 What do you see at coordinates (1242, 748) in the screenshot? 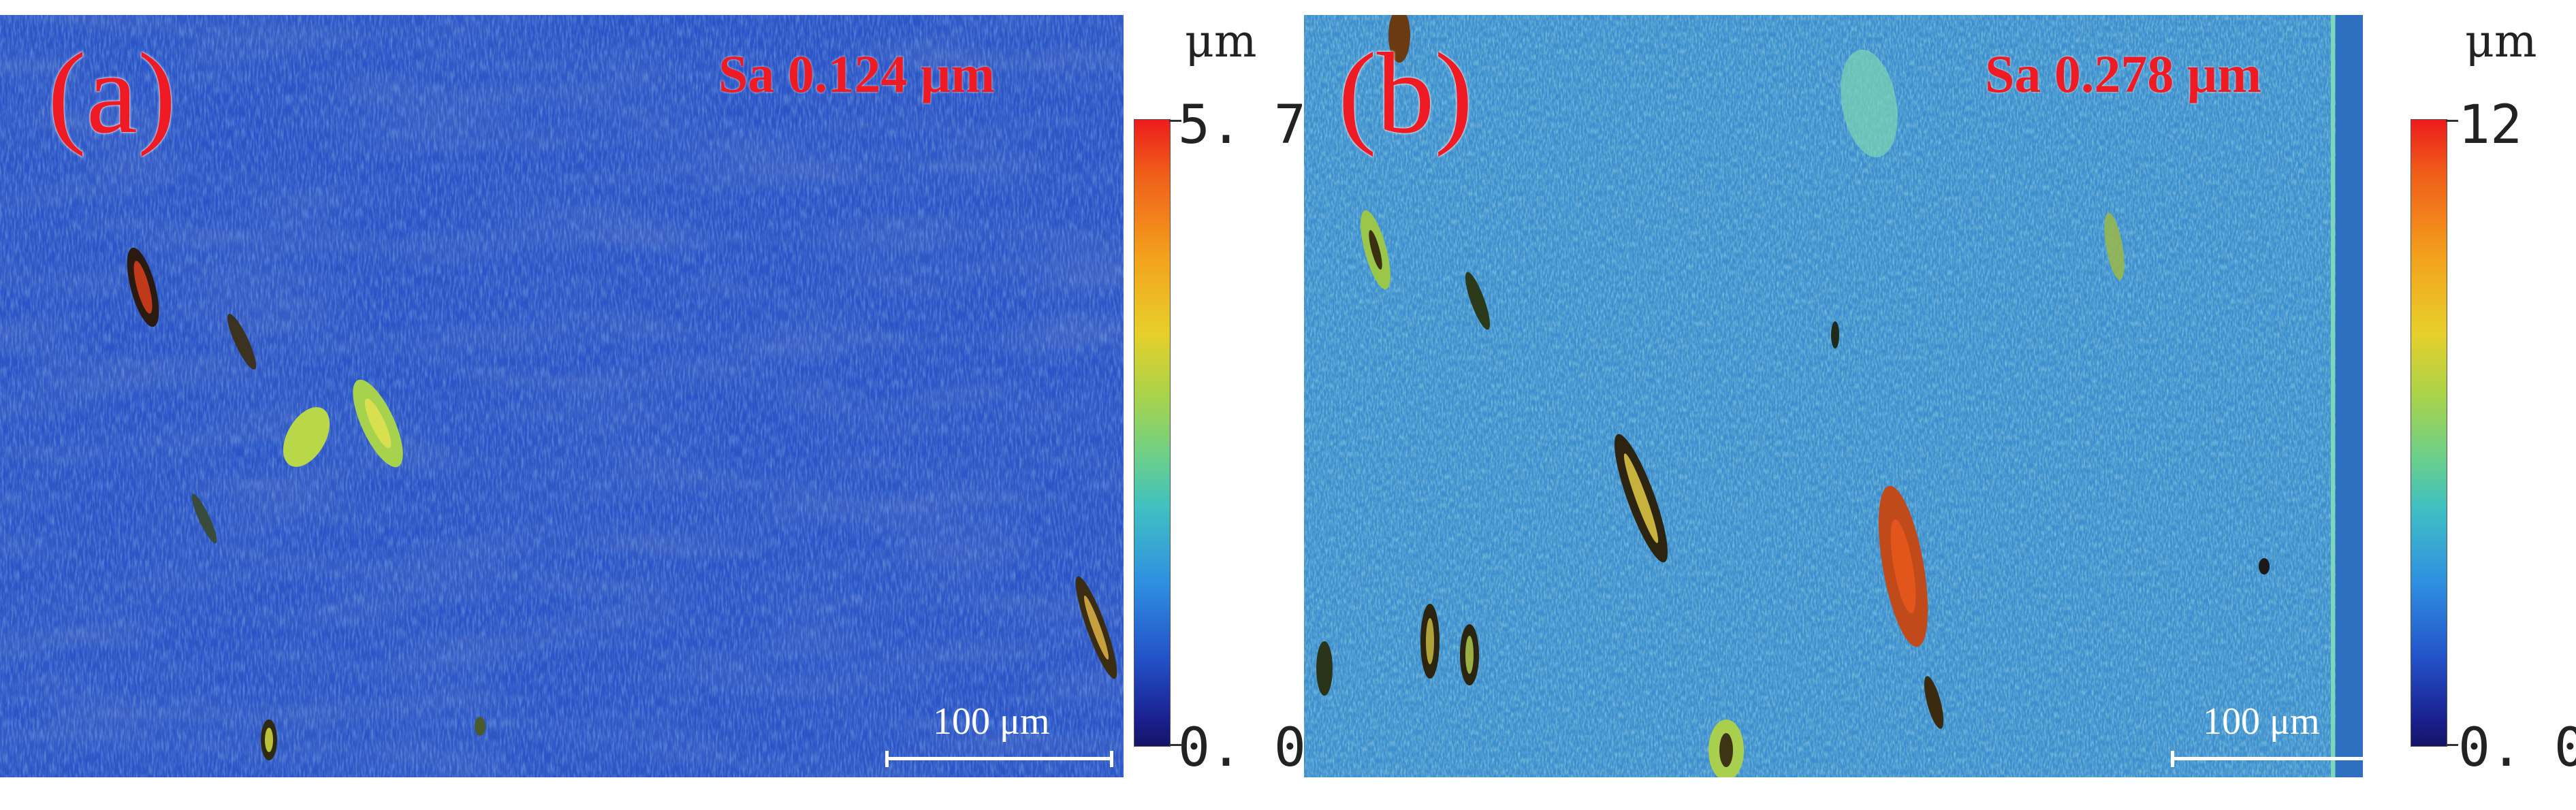
I see `colorbar-min-a: 0. 0` at bounding box center [1242, 748].